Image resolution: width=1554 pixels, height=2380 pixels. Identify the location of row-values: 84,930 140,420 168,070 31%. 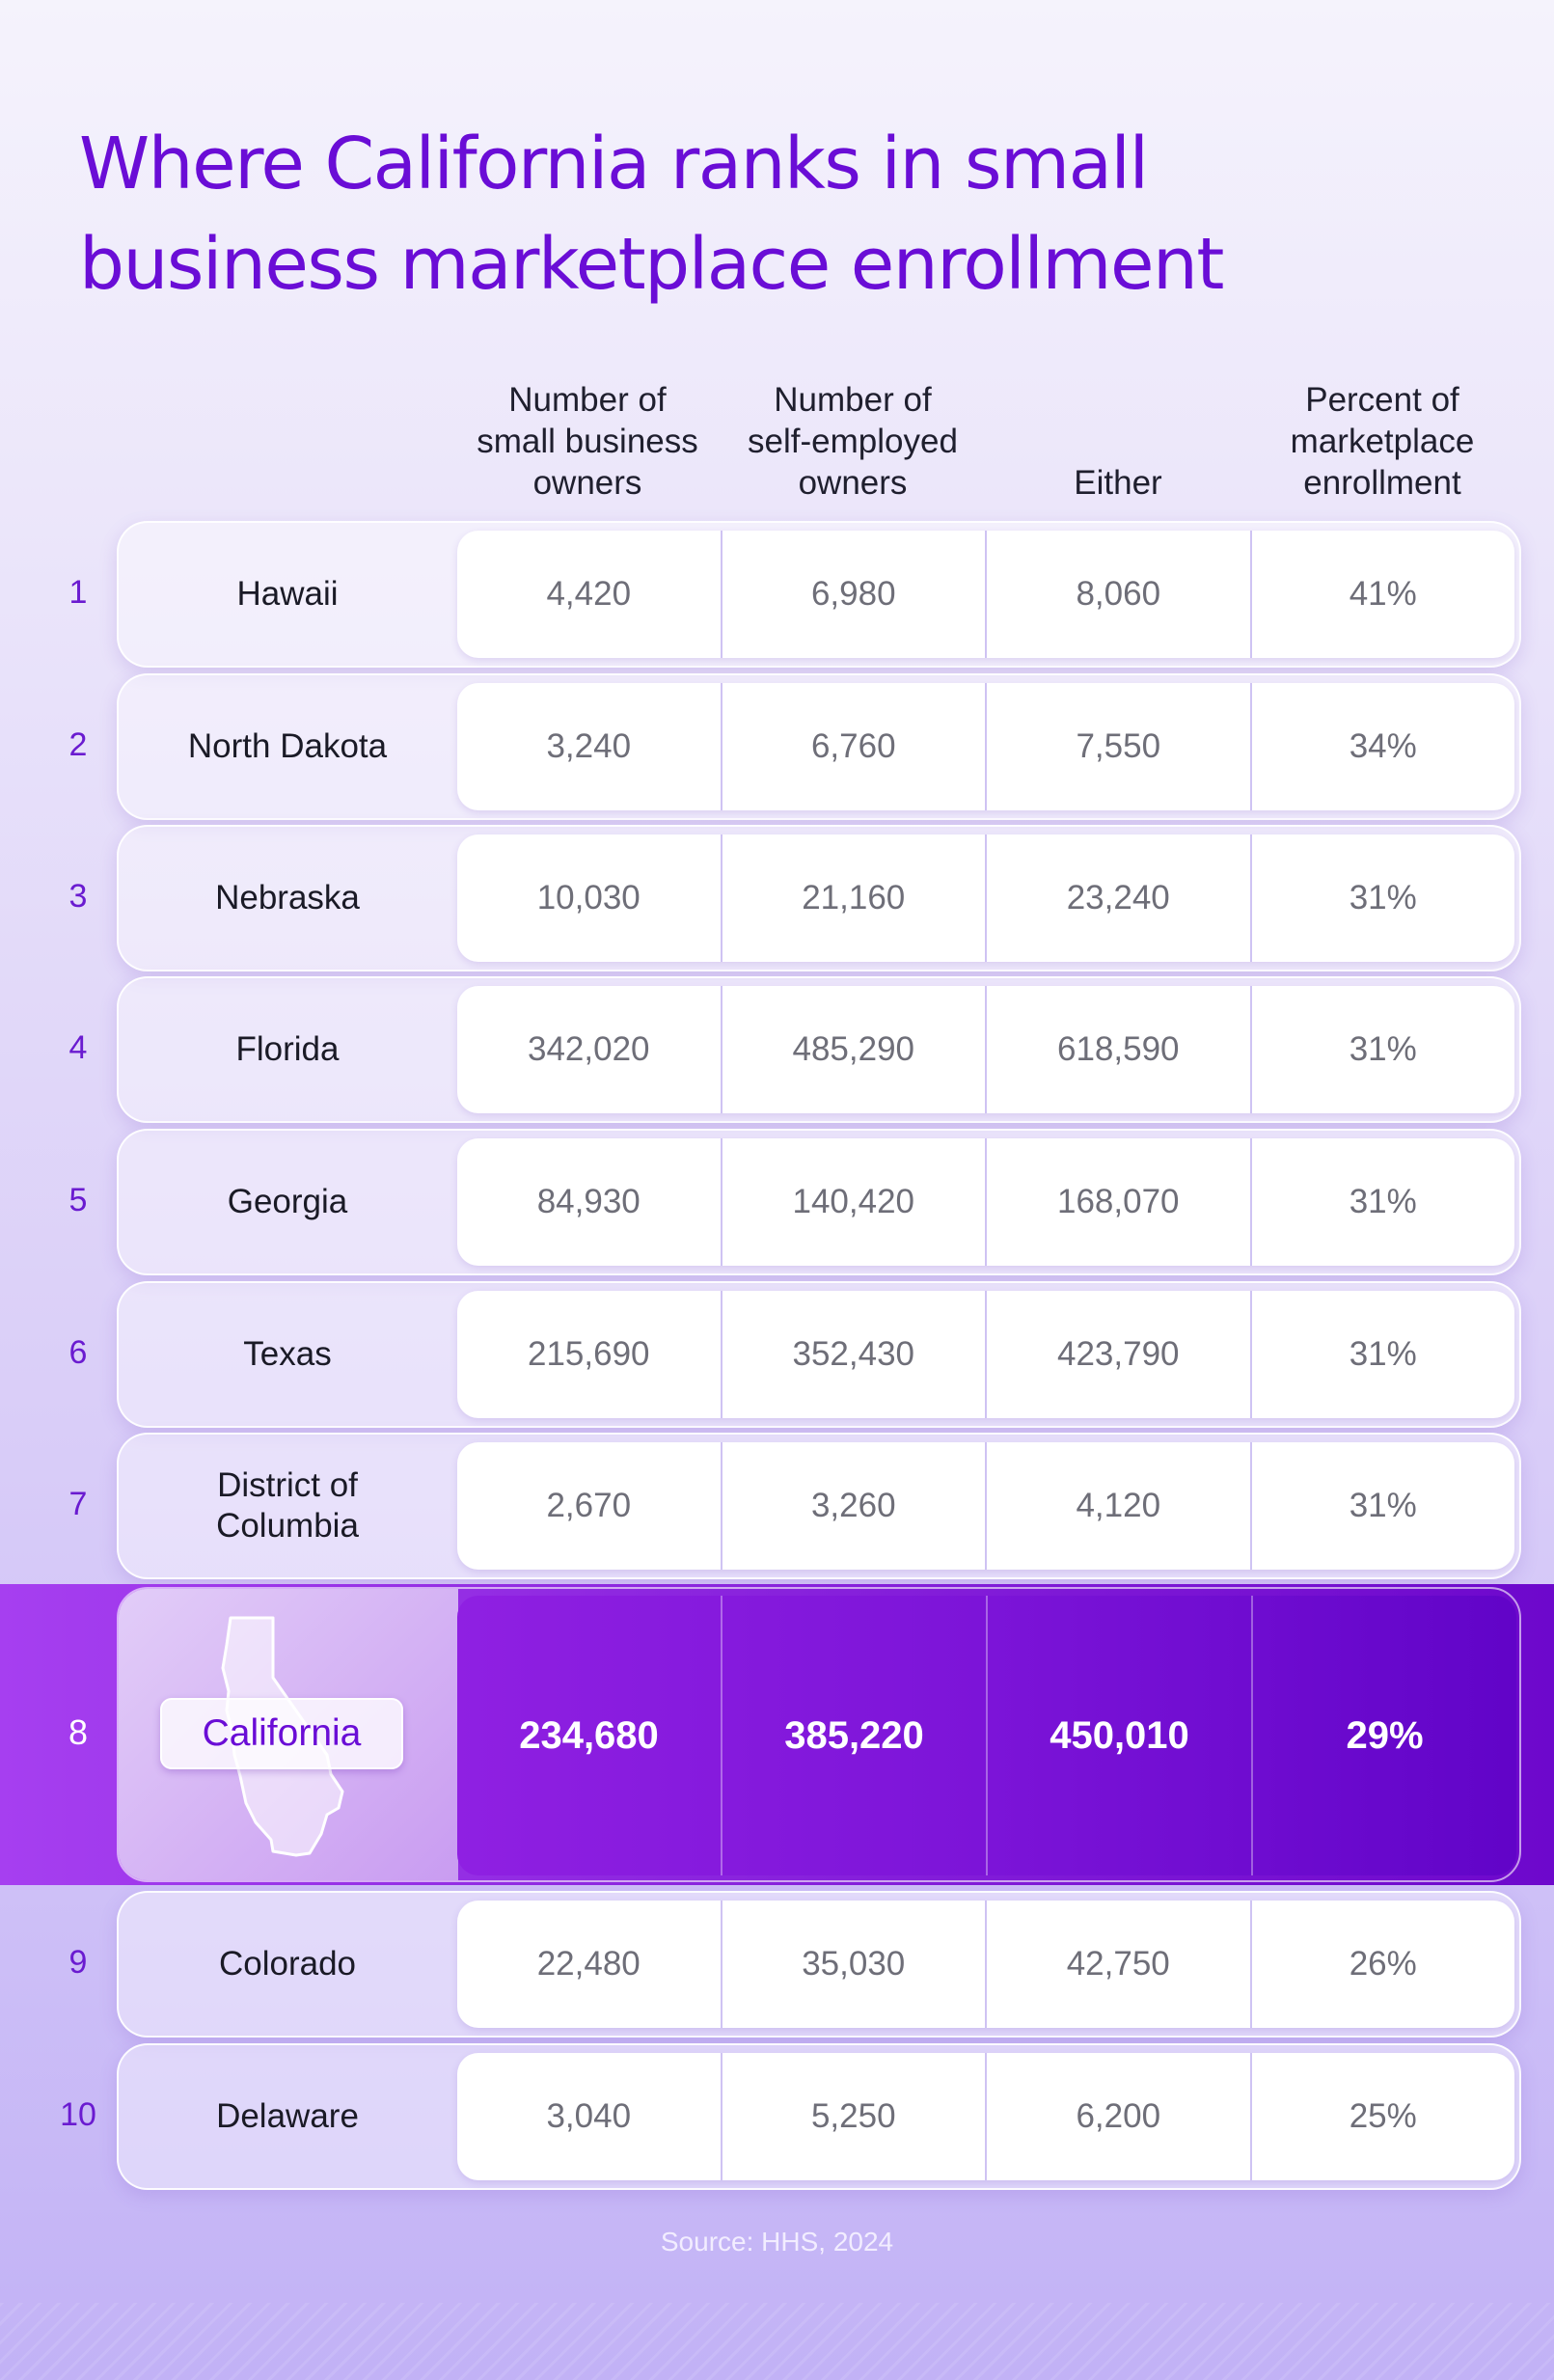
(985, 1202).